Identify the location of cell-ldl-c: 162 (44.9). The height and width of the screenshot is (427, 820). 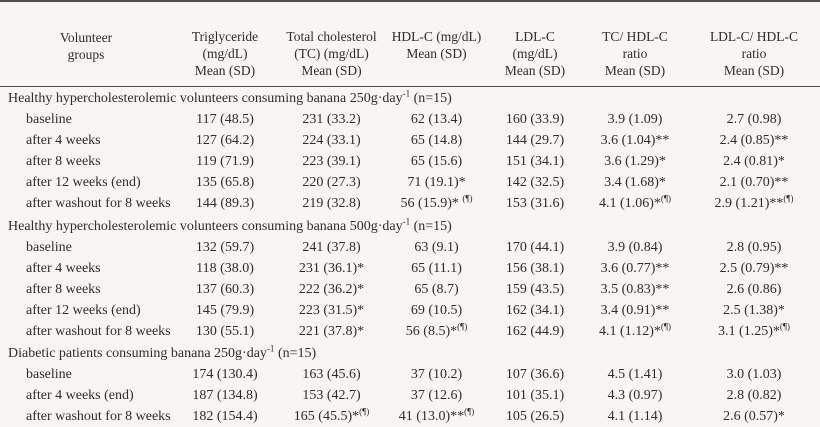
(535, 331).